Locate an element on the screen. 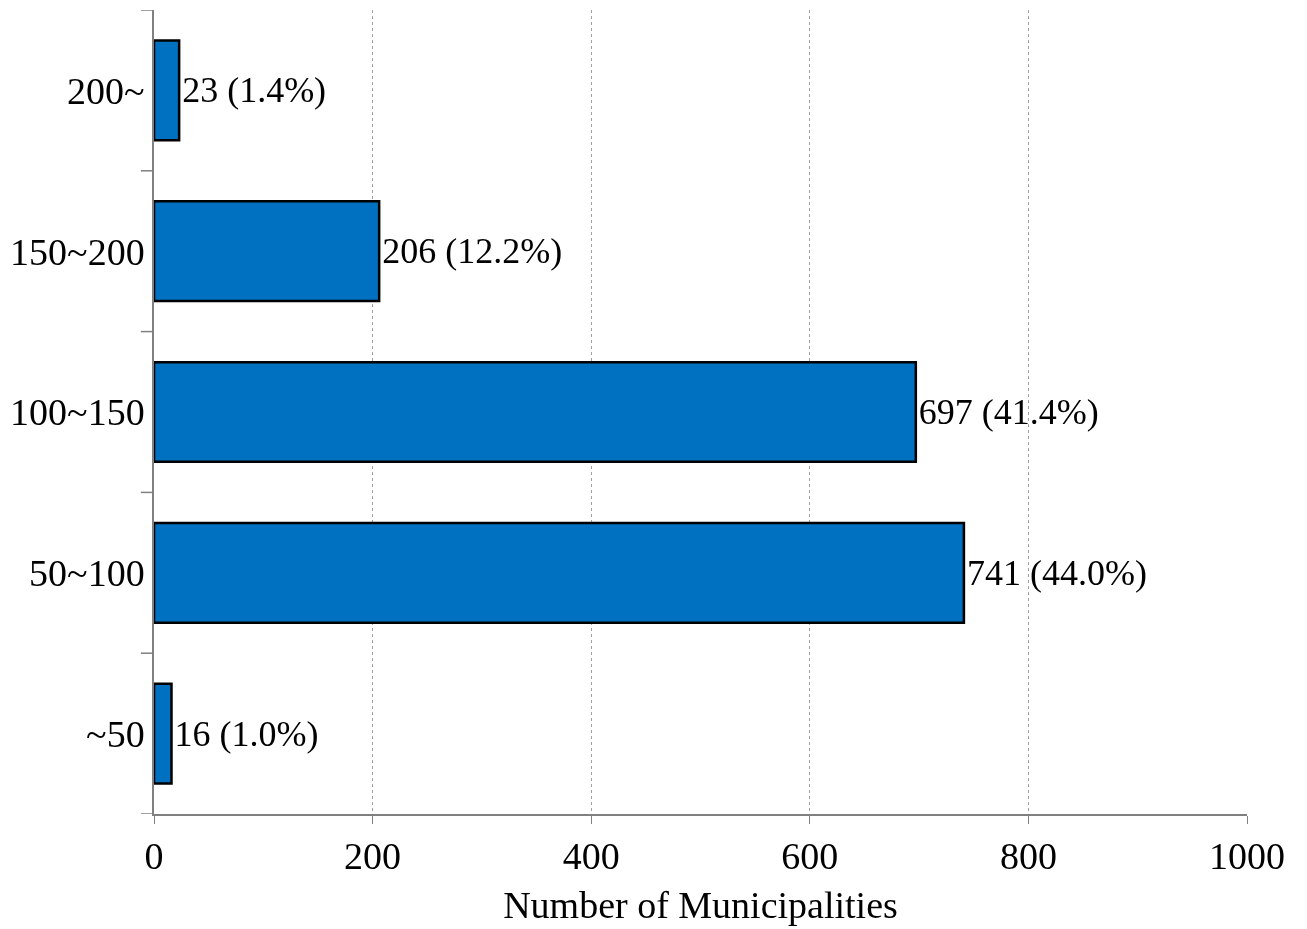 The image size is (1307, 929). data-label: 206 (12.2%) is located at coordinates (472, 251).